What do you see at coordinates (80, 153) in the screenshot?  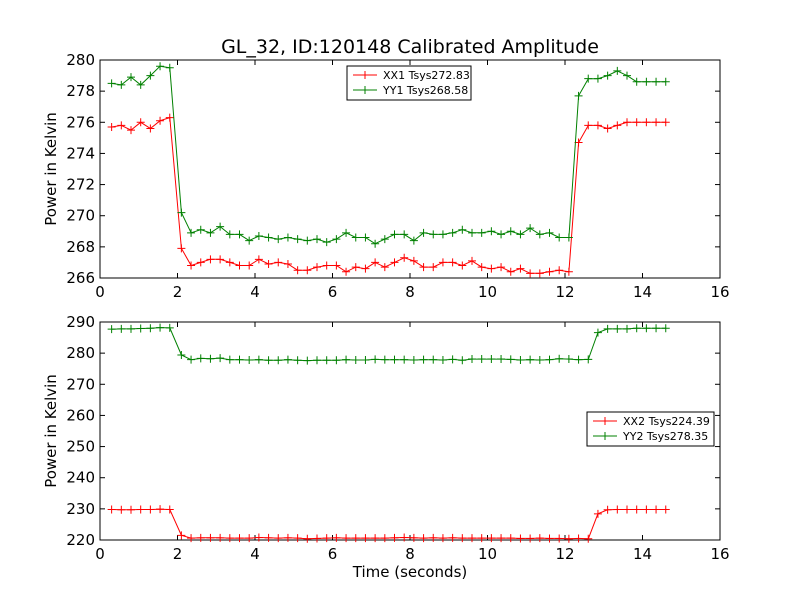 I see `y-tick-label: 274` at bounding box center [80, 153].